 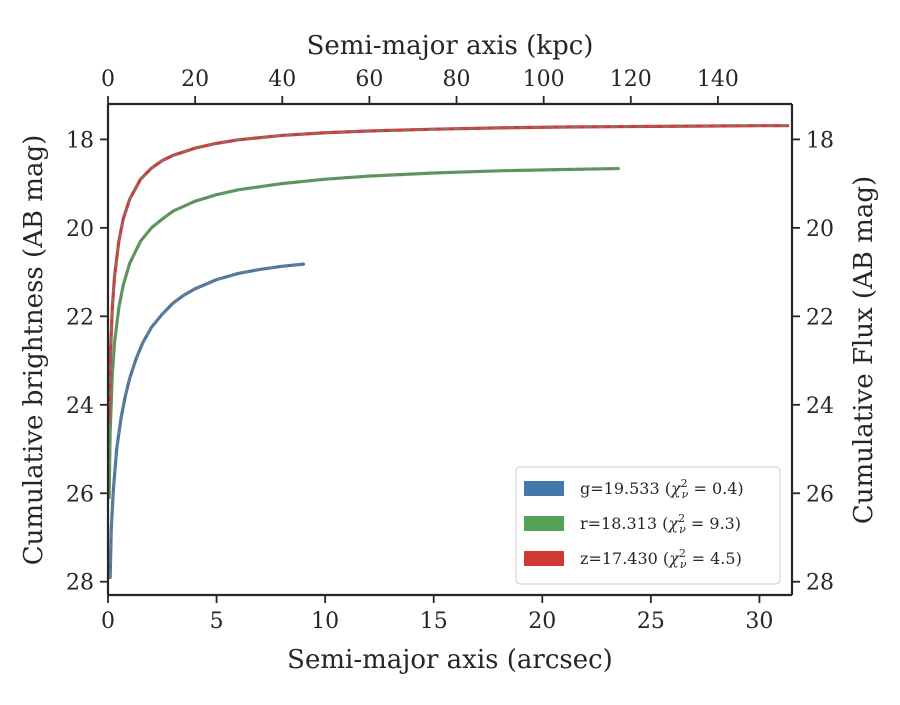 What do you see at coordinates (759, 621) in the screenshot?
I see `x-tick-label: 30` at bounding box center [759, 621].